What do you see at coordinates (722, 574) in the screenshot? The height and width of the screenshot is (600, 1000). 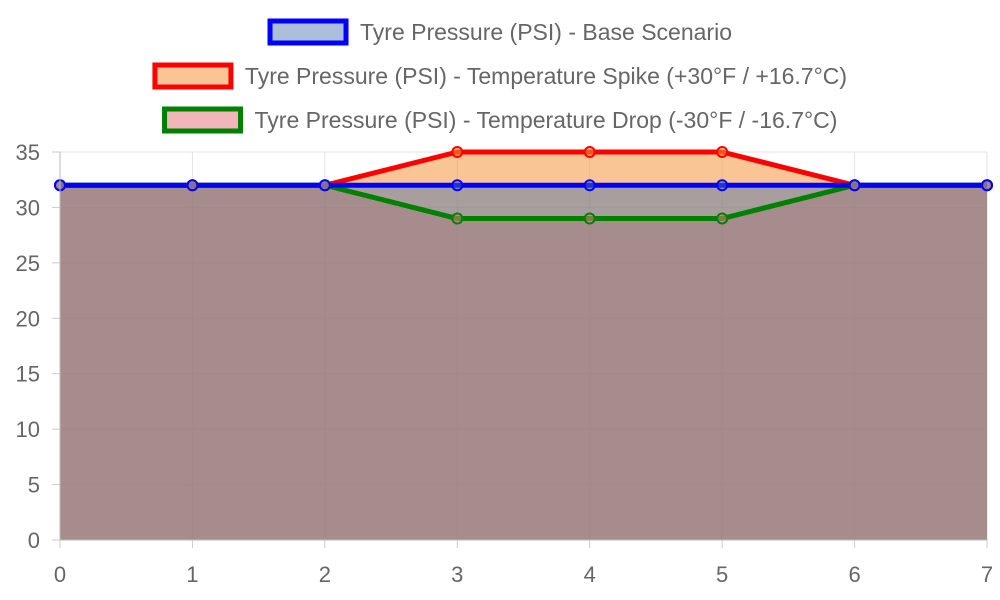 I see `x-tick-label-5: 5` at bounding box center [722, 574].